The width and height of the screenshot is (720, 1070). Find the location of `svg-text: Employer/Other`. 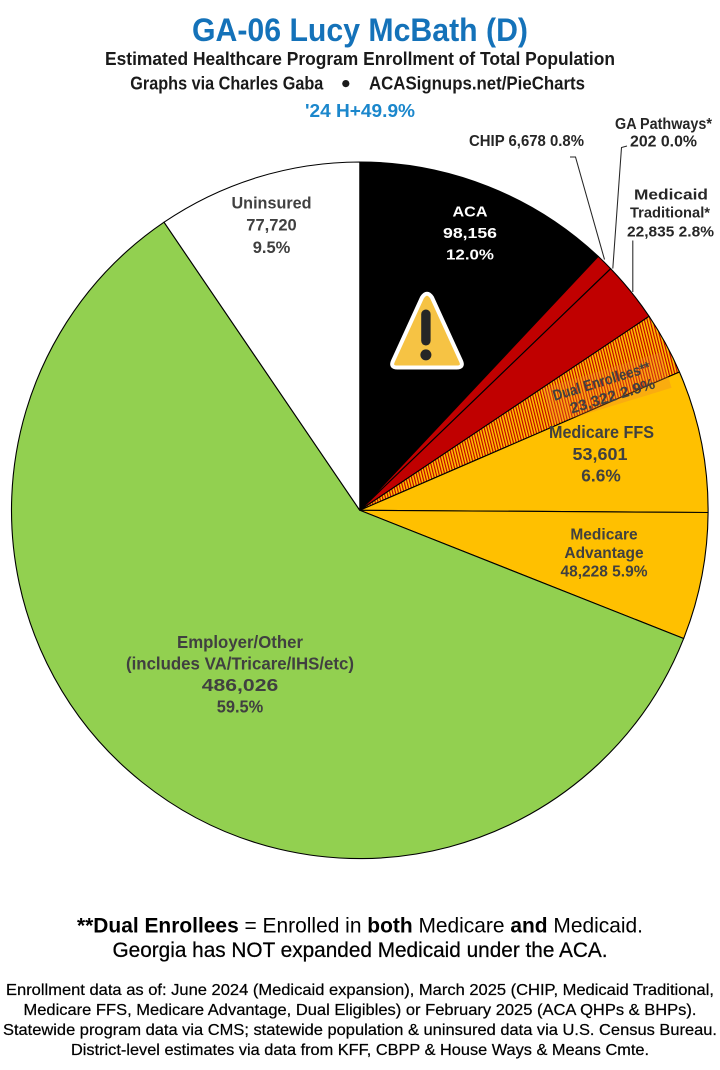

svg-text: Employer/Other is located at coordinates (240, 642).